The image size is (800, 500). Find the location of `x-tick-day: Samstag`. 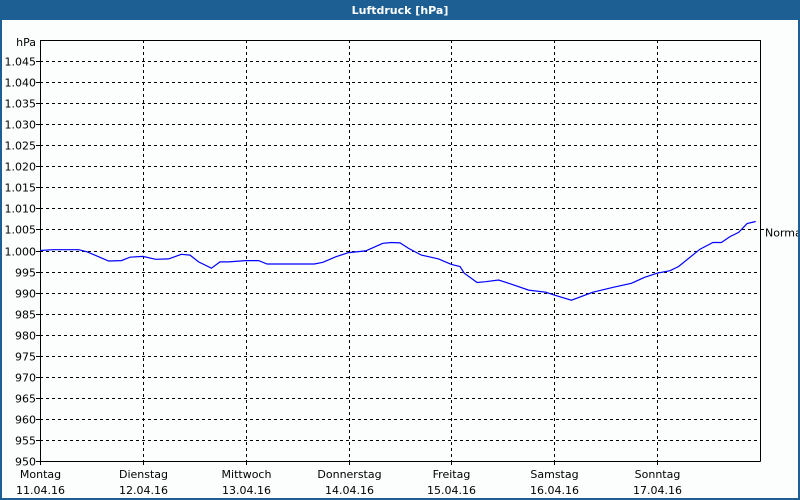

x-tick-day: Samstag is located at coordinates (554, 474).